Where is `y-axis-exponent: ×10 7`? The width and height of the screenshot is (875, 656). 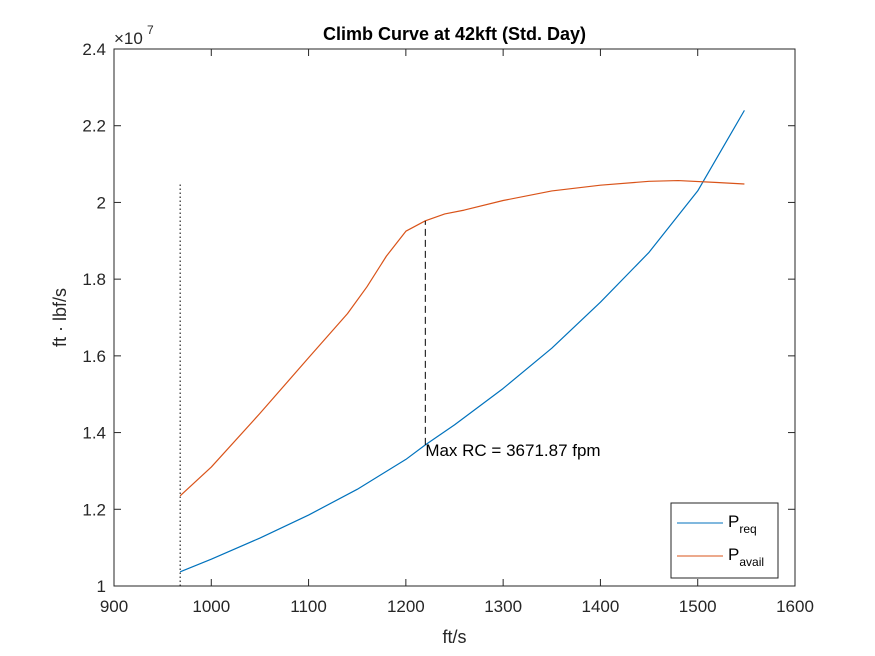
y-axis-exponent: ×10 7 is located at coordinates (134, 35).